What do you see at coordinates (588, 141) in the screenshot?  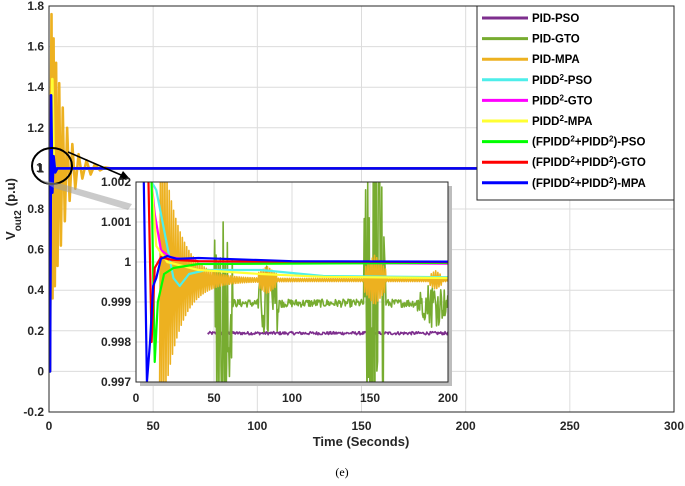 I see `legend-entry: (FPIDD2+PIDD2)-PSO` at bounding box center [588, 141].